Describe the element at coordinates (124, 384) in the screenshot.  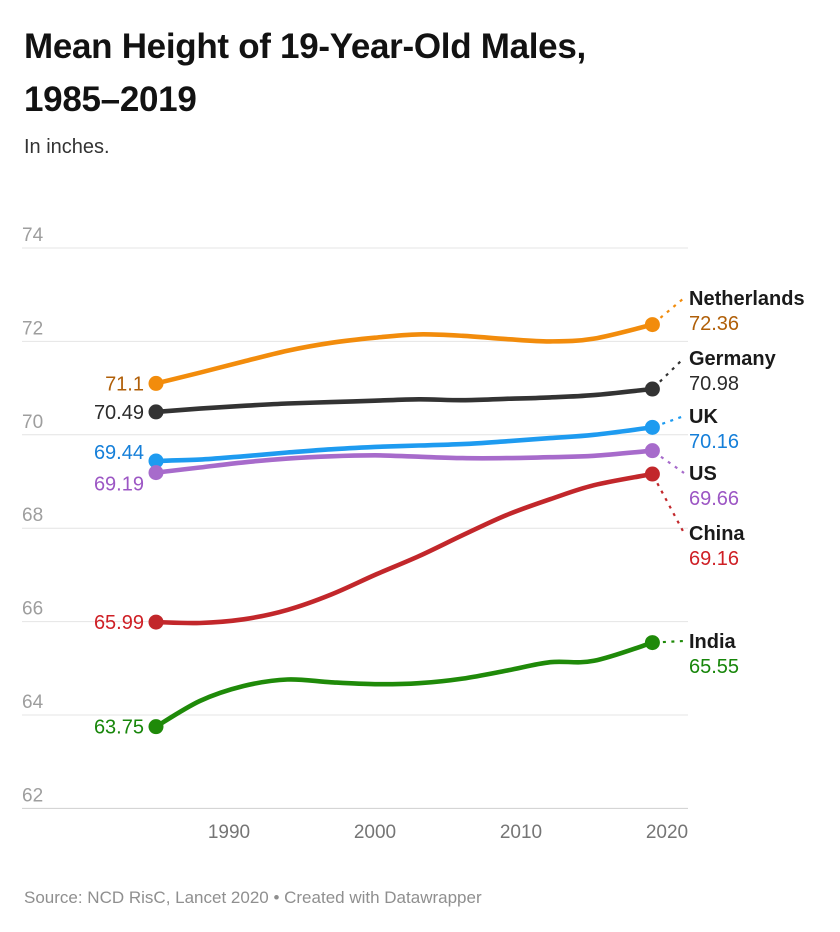
I see `start-value-label-netherlands: 71.1` at that location.